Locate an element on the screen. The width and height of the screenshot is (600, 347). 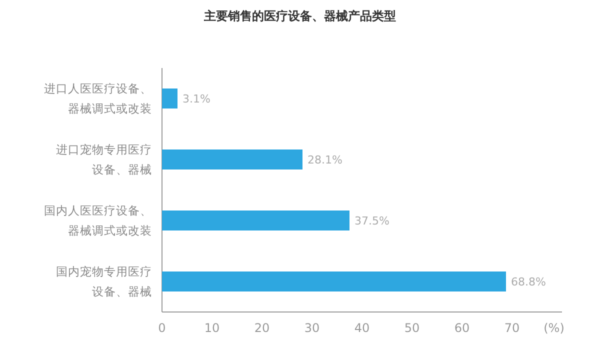
y-tick-label: 进口人医医疗设备、器械调式或改装 is located at coordinates (98, 99).